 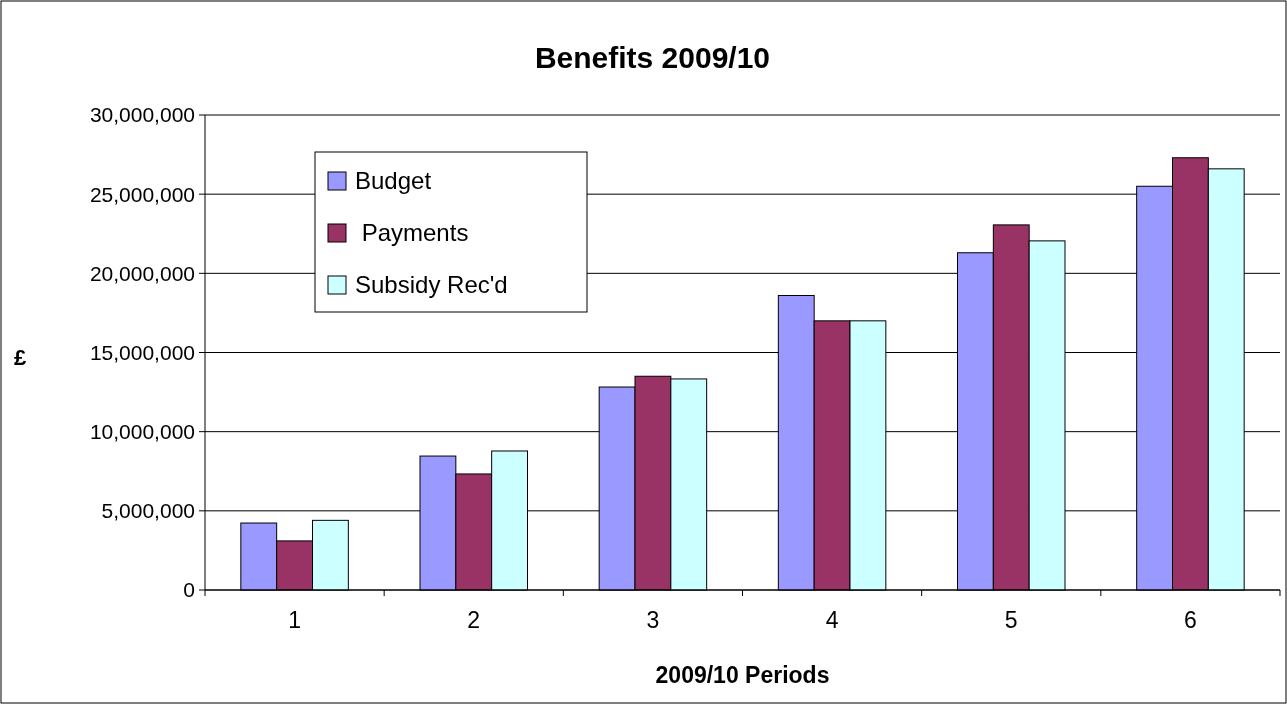 I want to click on y-tick-label: 0, so click(x=189, y=590).